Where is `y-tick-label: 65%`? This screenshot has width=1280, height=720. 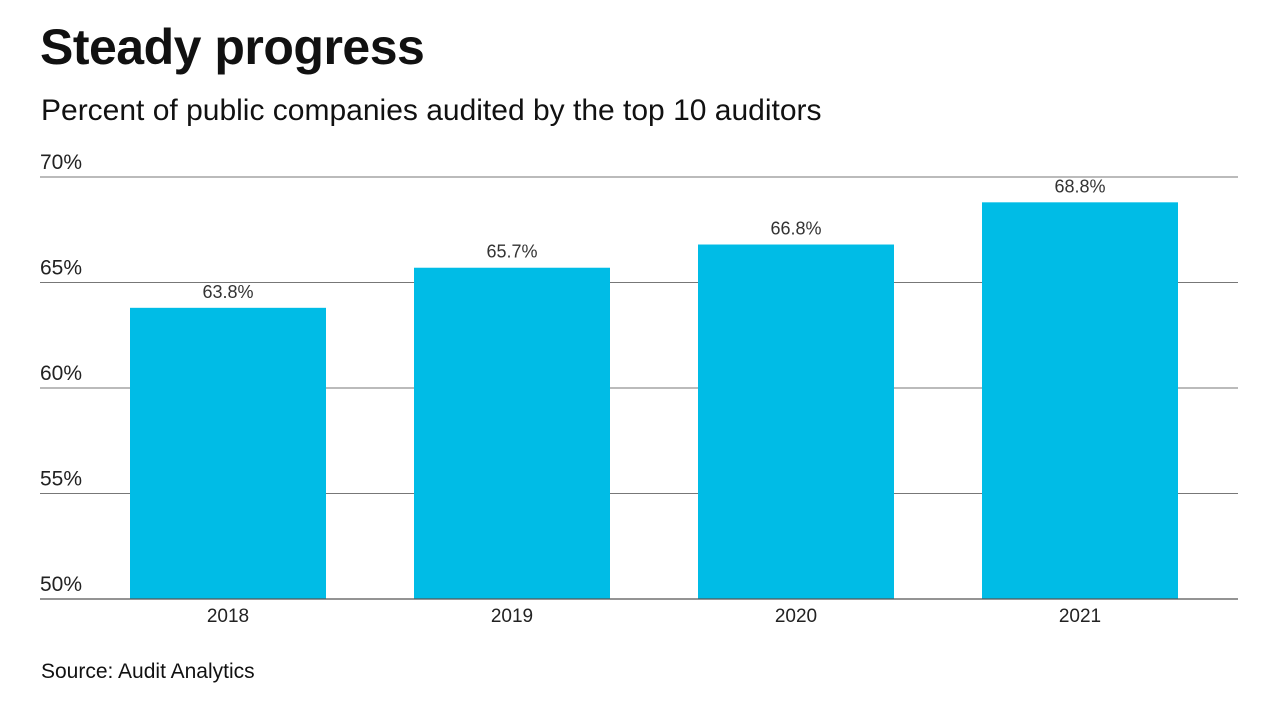
y-tick-label: 65% is located at coordinates (61, 268).